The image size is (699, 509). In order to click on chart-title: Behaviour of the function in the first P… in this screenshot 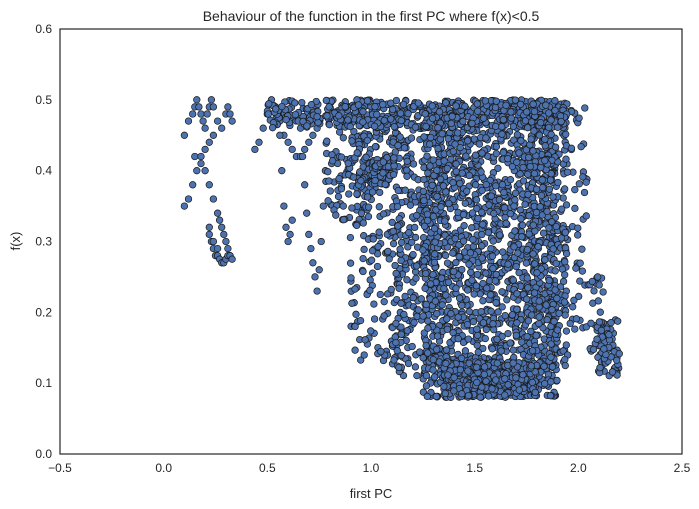, I will do `click(371, 16)`.